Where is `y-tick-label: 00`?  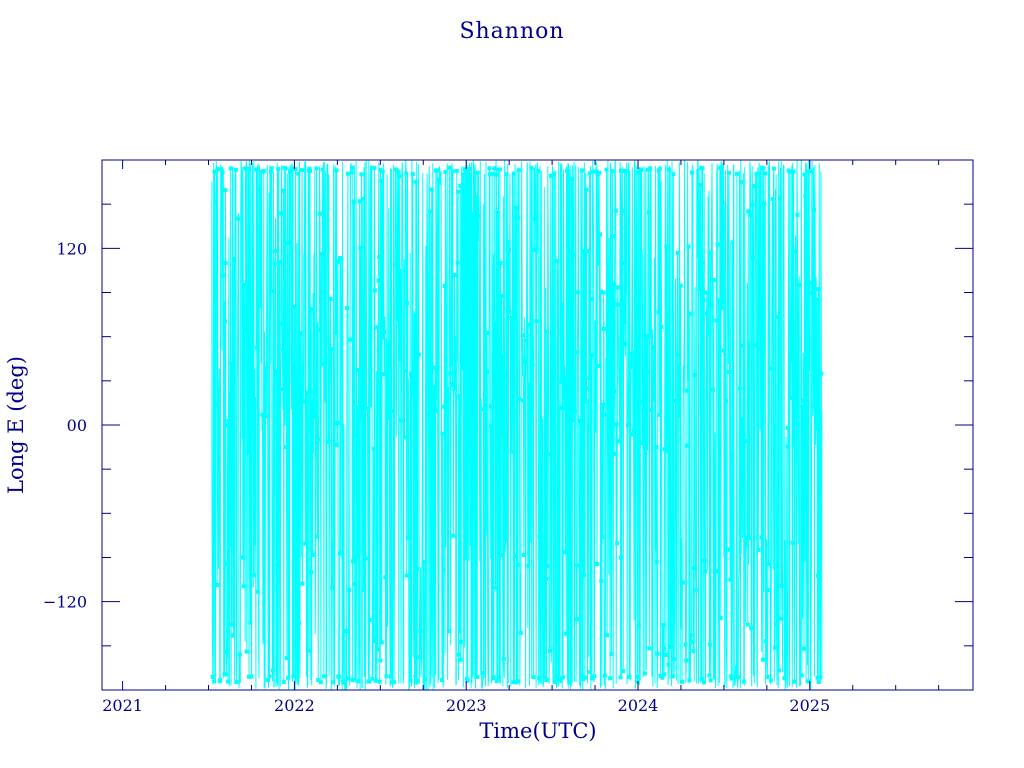 y-tick-label: 00 is located at coordinates (77, 425).